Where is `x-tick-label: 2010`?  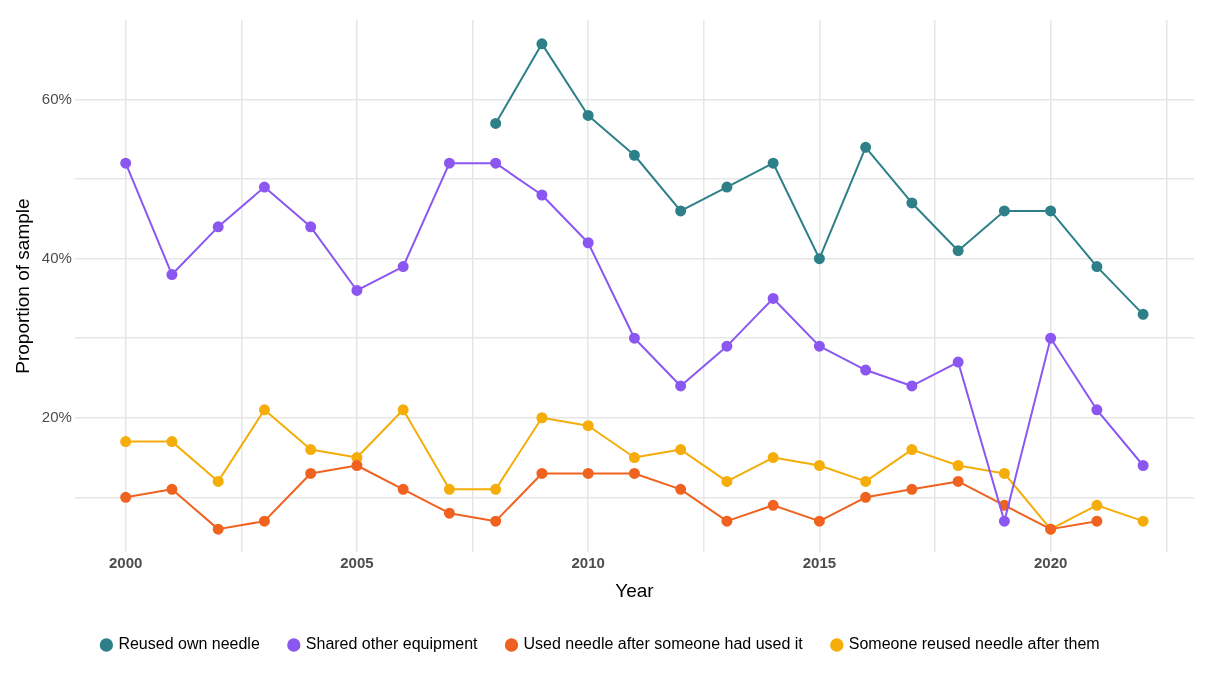
x-tick-label: 2010 is located at coordinates (588, 563).